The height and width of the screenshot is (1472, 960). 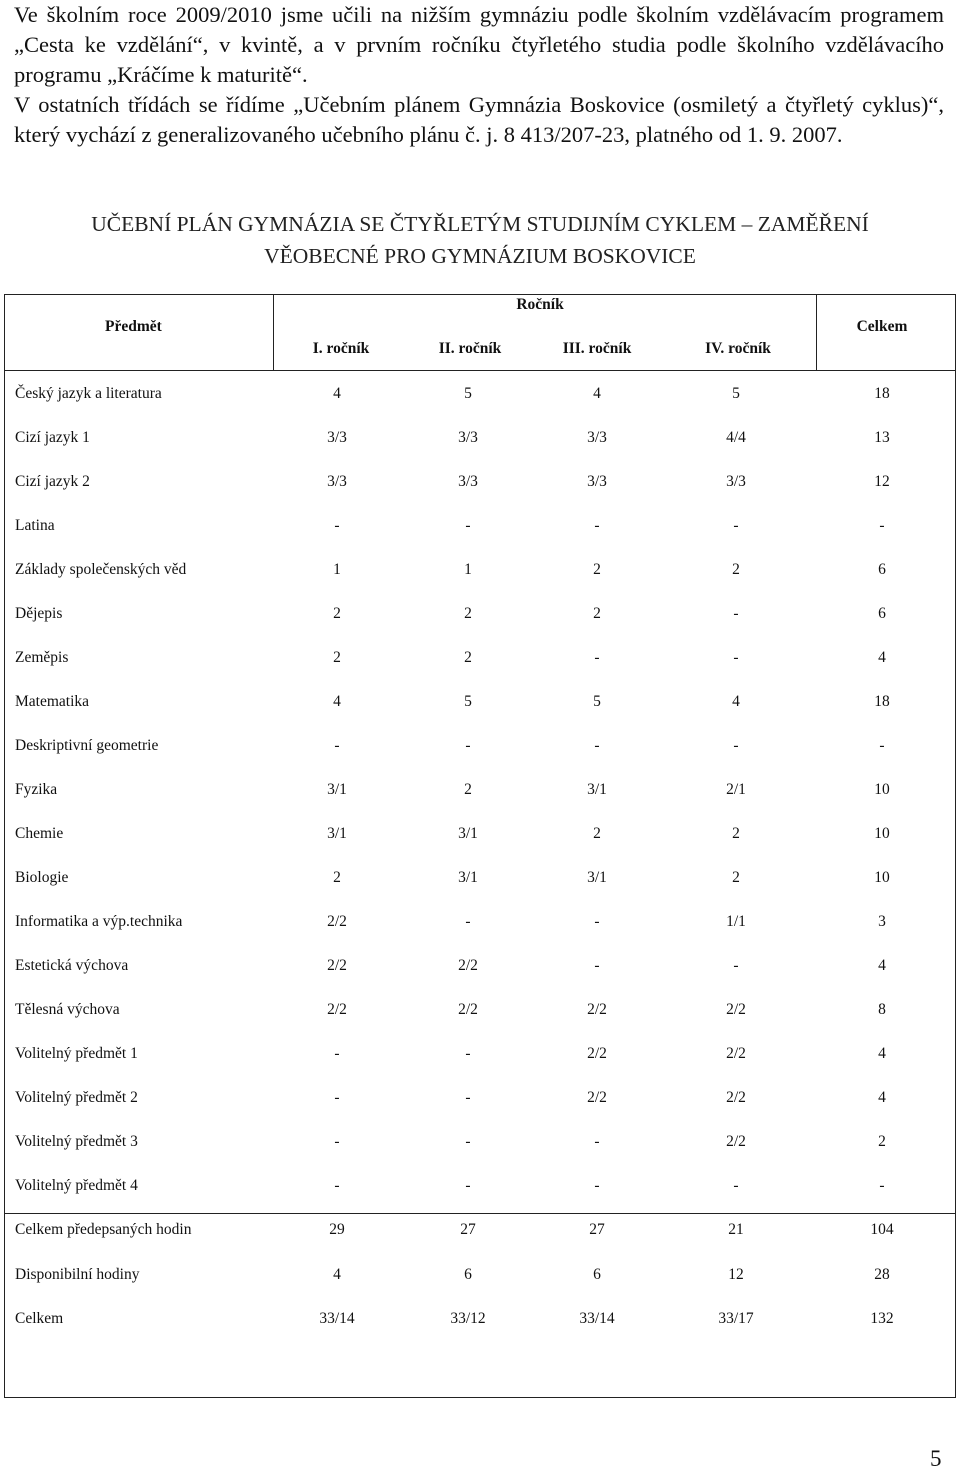 I want to click on header-divider, so click(x=480, y=370).